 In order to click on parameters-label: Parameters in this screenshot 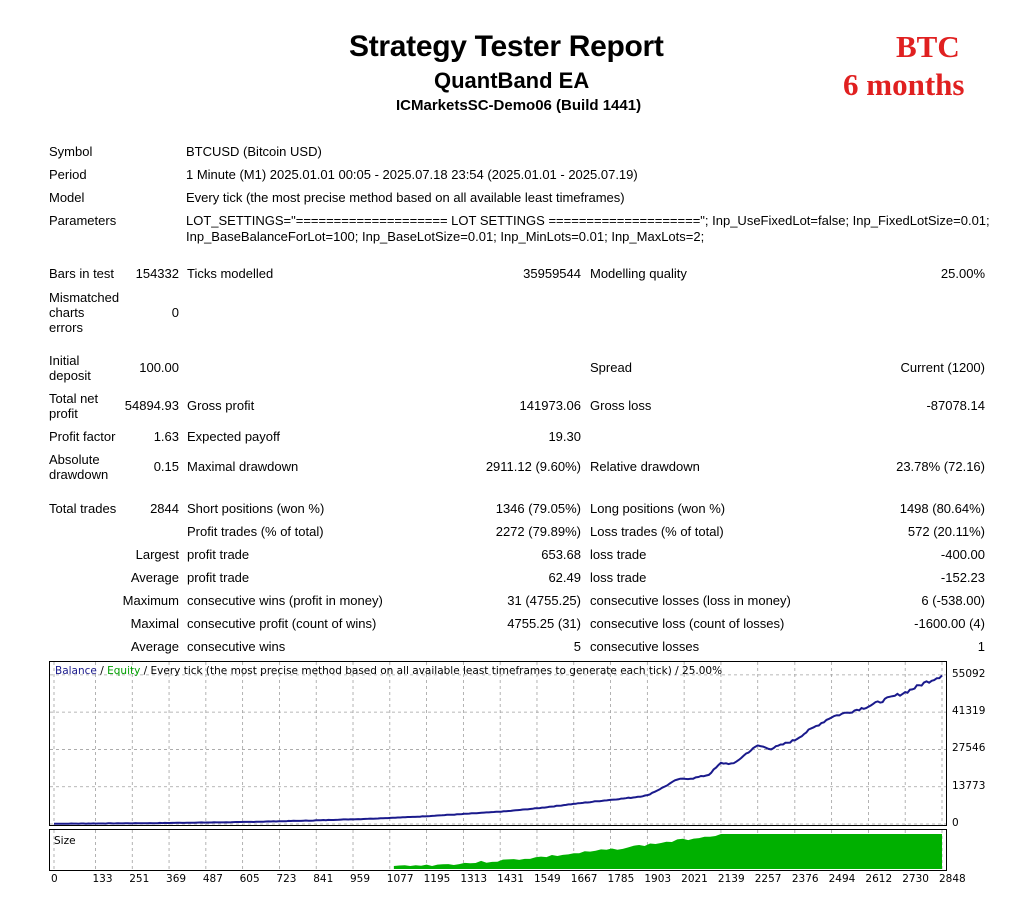, I will do `click(83, 220)`.